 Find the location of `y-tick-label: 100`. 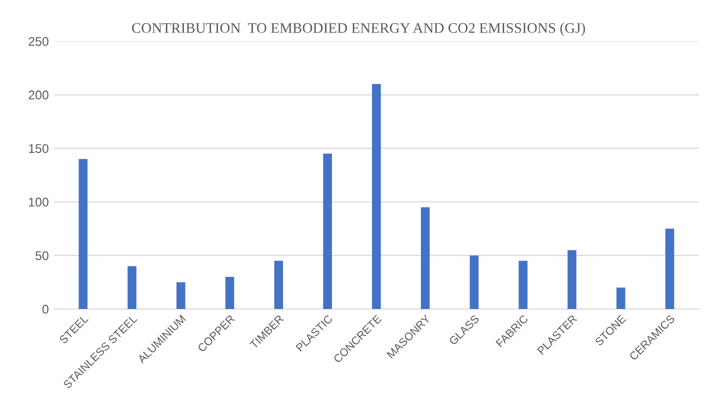

y-tick-label: 100 is located at coordinates (38, 202).